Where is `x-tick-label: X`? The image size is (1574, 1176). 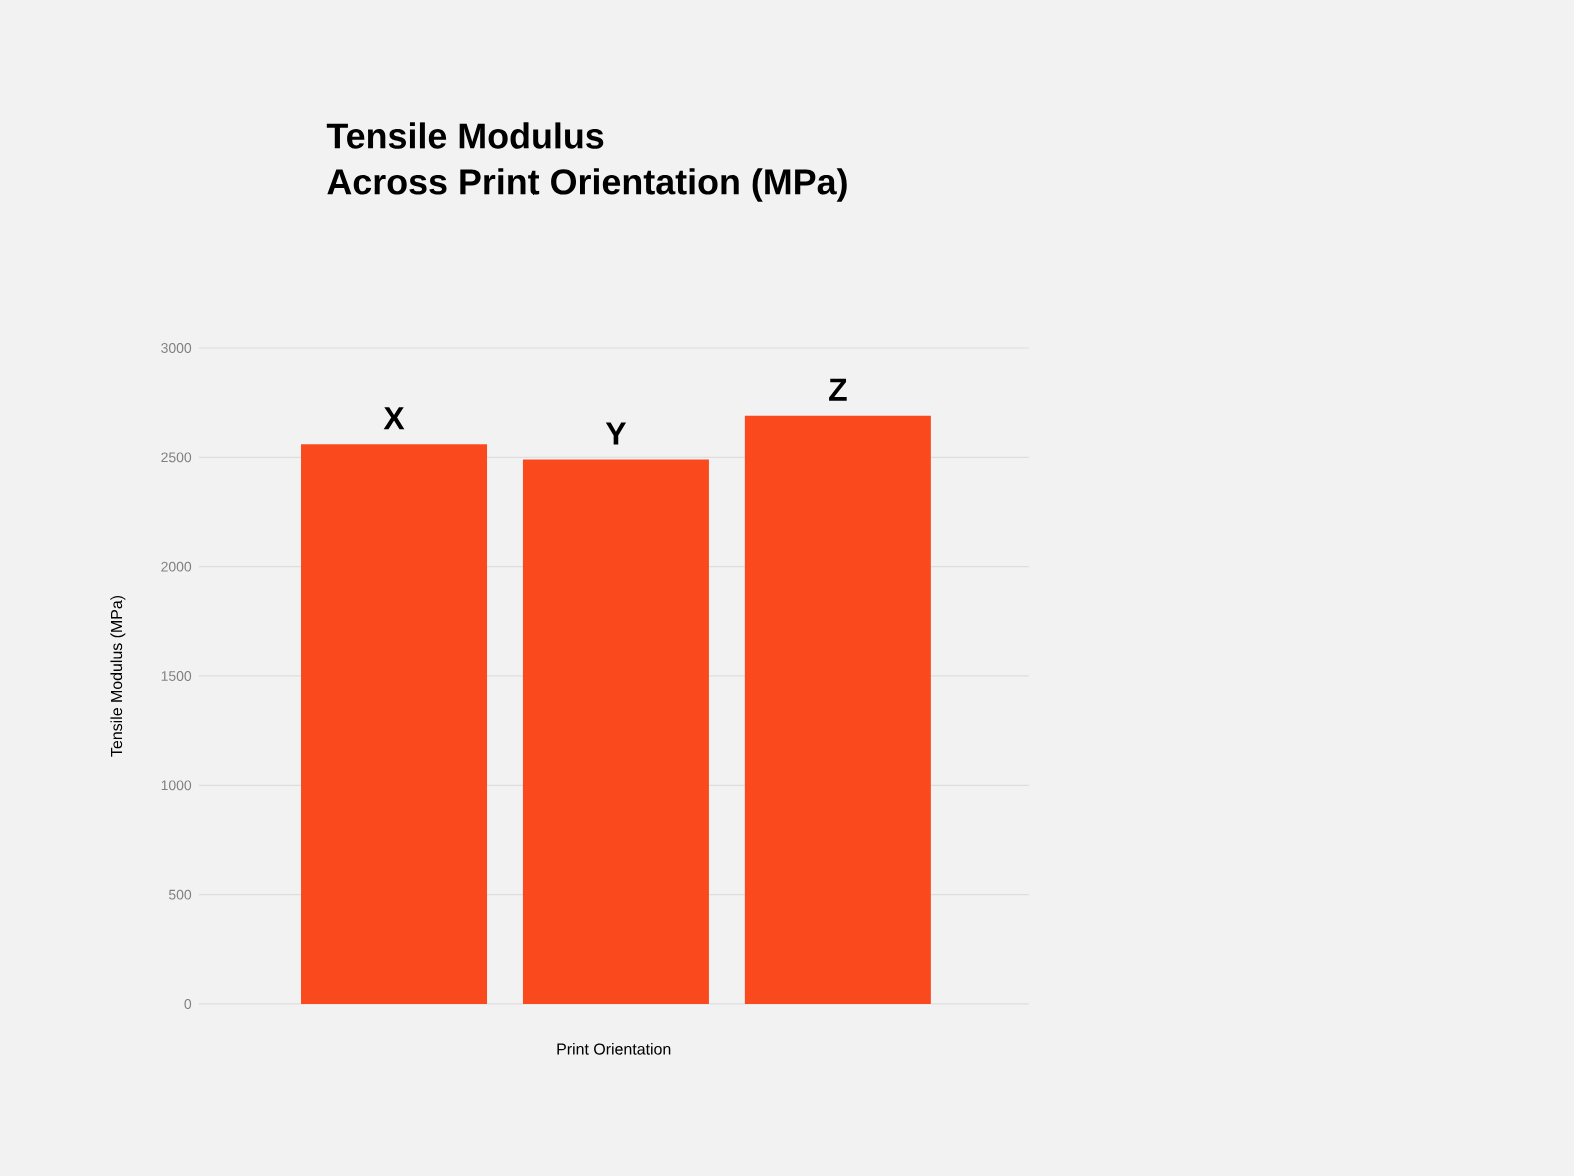 x-tick-label: X is located at coordinates (394, 418).